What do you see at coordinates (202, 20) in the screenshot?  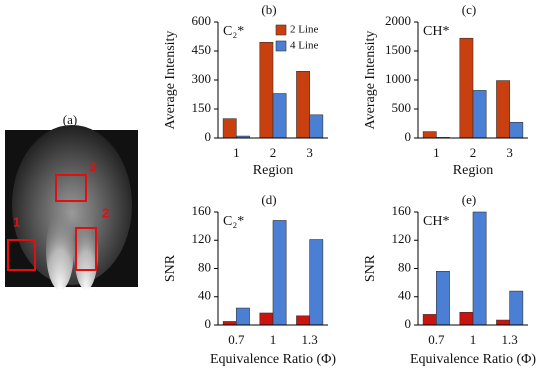 I see `y-tick-label: 600` at bounding box center [202, 20].